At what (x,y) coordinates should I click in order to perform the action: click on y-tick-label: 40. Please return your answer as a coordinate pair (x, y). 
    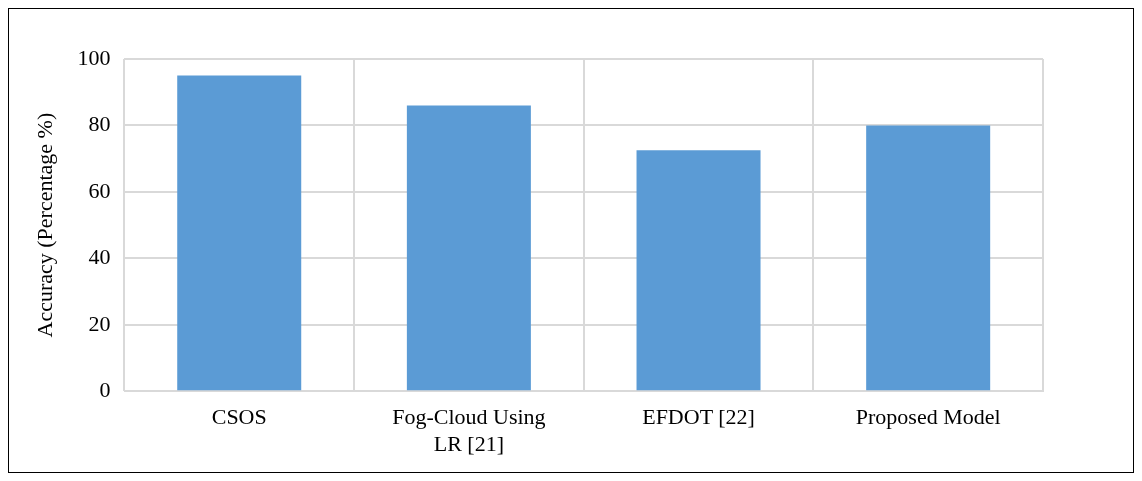
    Looking at the image, I should click on (99, 257).